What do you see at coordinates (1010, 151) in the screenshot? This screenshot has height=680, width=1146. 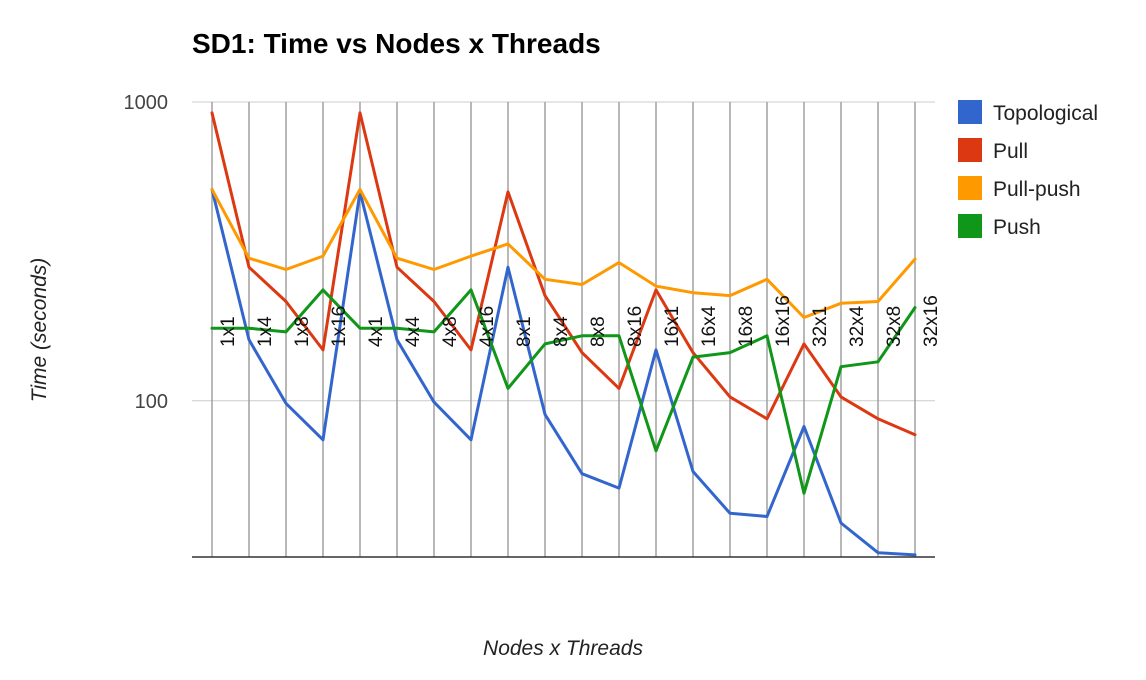 I see `legend-label: Pull` at bounding box center [1010, 151].